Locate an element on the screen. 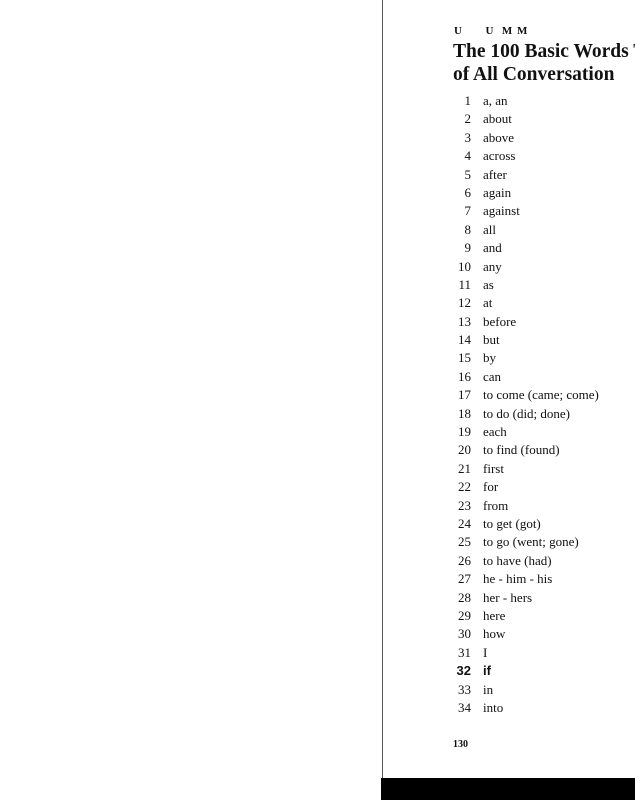  item-number: 3 is located at coordinates (468, 137).